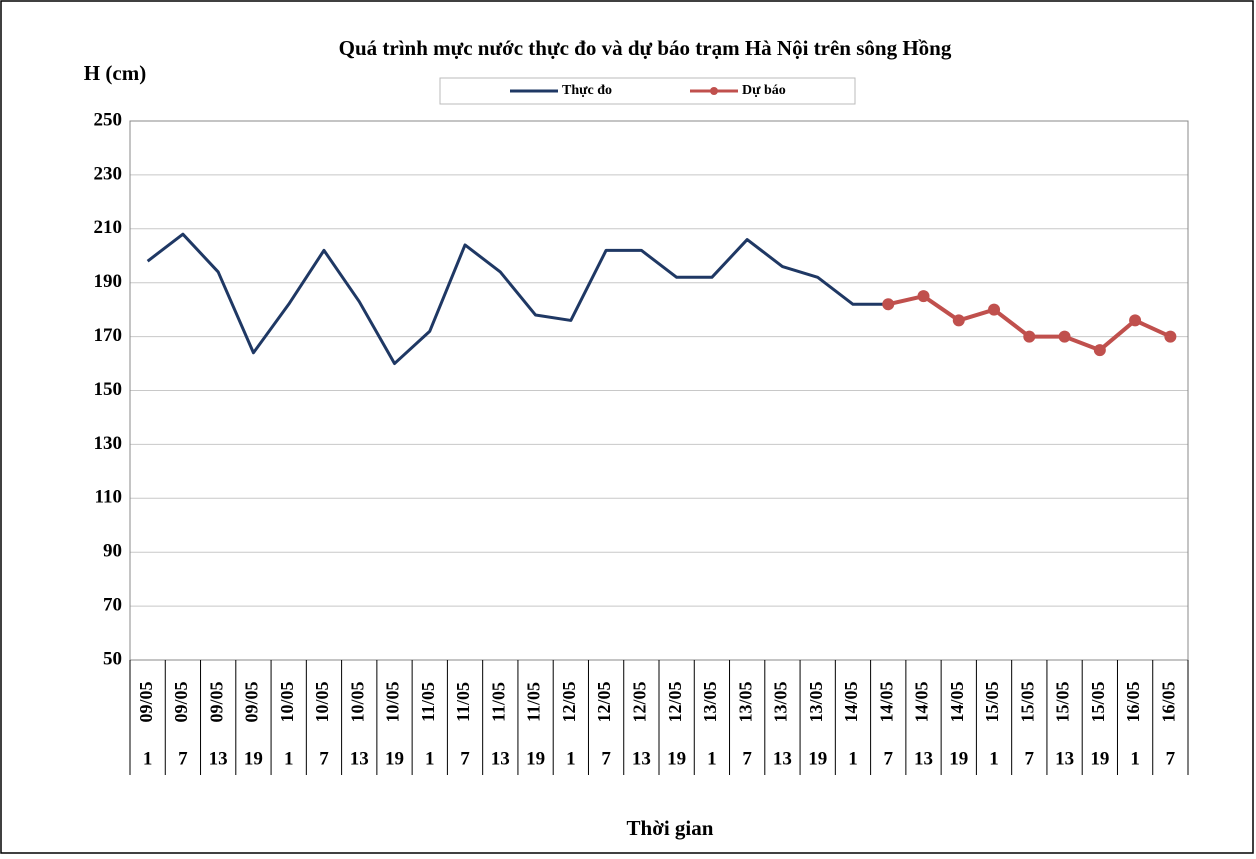  What do you see at coordinates (115, 73) in the screenshot?
I see `y-axis-title: H (cm)` at bounding box center [115, 73].